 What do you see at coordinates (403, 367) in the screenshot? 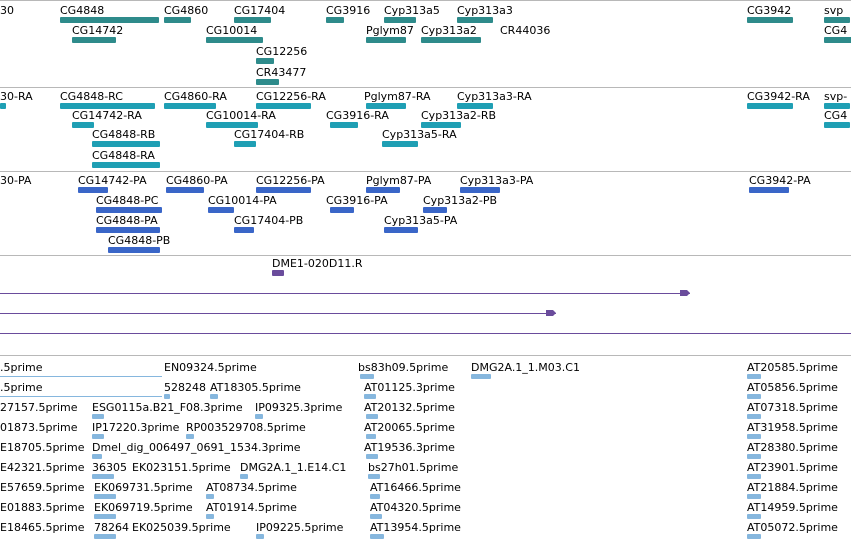
I see `feature-label-bs83h09-5prime: bs83h09.5prime` at bounding box center [403, 367].